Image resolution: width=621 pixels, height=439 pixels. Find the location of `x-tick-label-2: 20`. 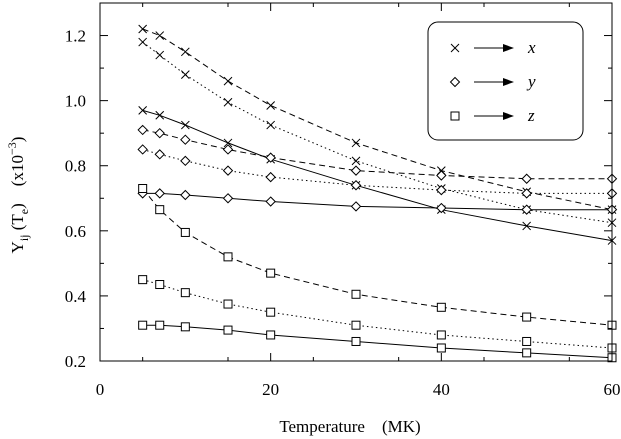

x-tick-label-2: 20 is located at coordinates (270, 389).